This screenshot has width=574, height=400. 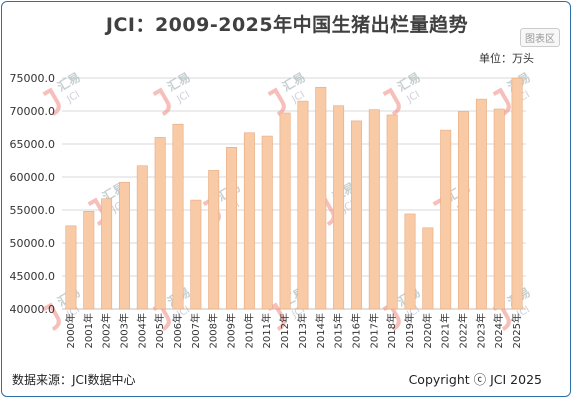 I want to click on copyright: Copyright ⓒ JCI 2025, so click(x=475, y=379).